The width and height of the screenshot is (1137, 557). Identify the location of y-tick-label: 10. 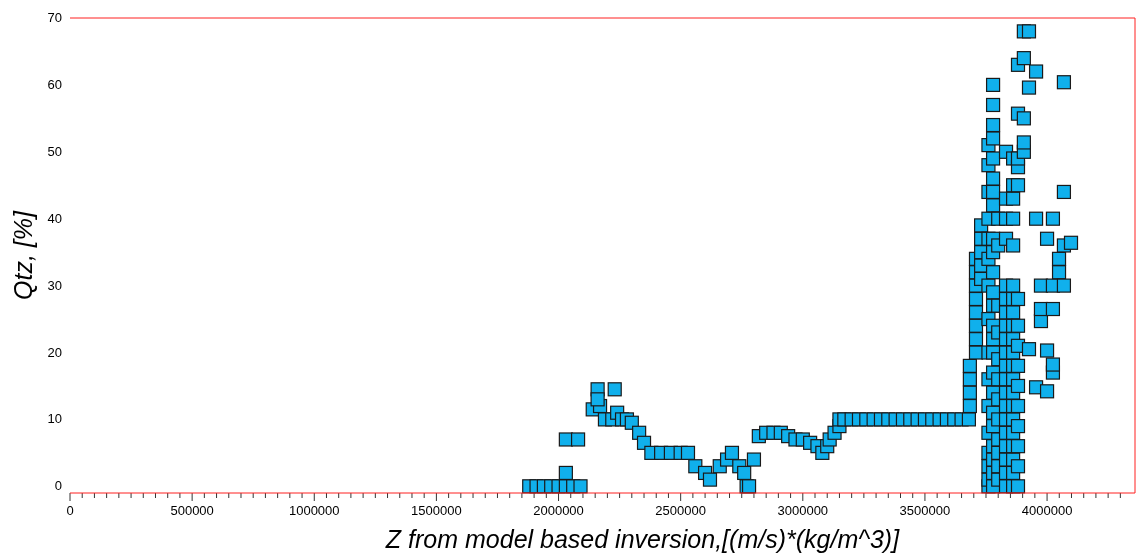
(54, 419).